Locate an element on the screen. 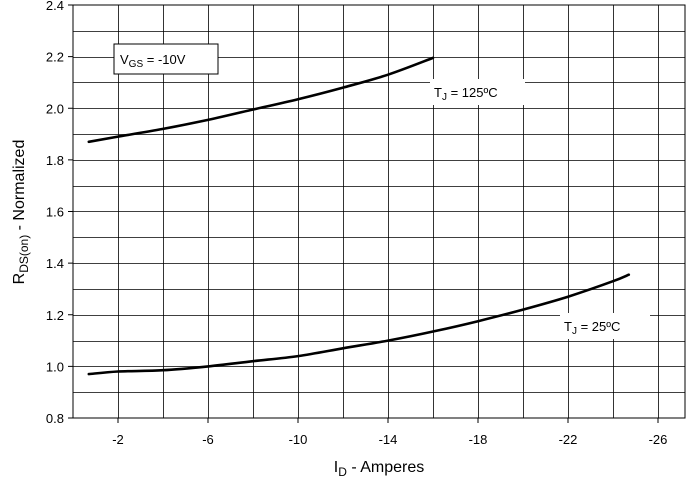 The height and width of the screenshot is (480, 692). x-tick-label: -6 is located at coordinates (208, 439).